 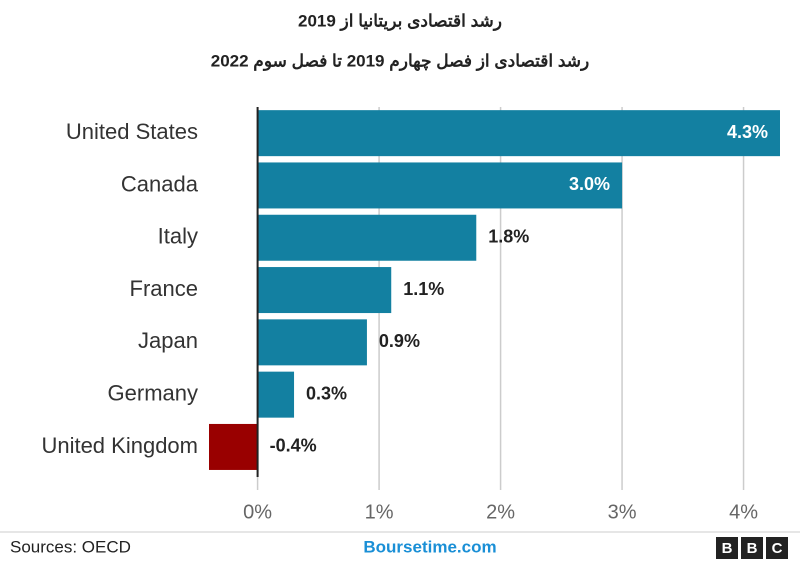 I want to click on value-label: 3.0%, so click(x=589, y=184).